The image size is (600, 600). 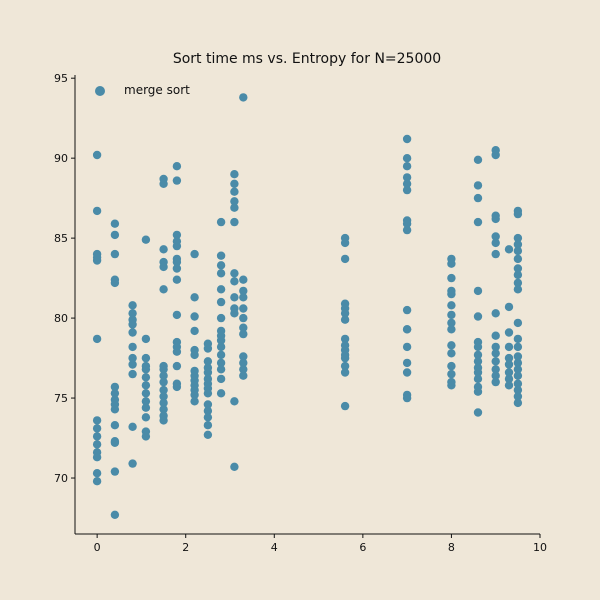 What do you see at coordinates (97, 547) in the screenshot?
I see `x-tick-label: 0` at bounding box center [97, 547].